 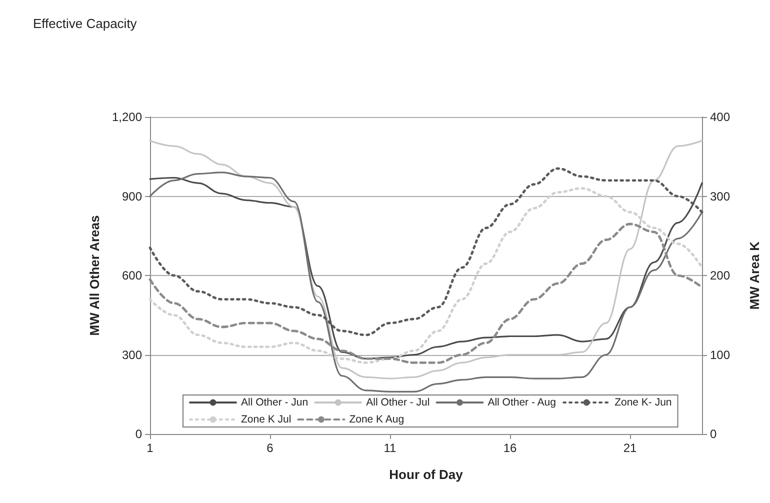 I want to click on y2-tick-label: 300, so click(x=720, y=196).